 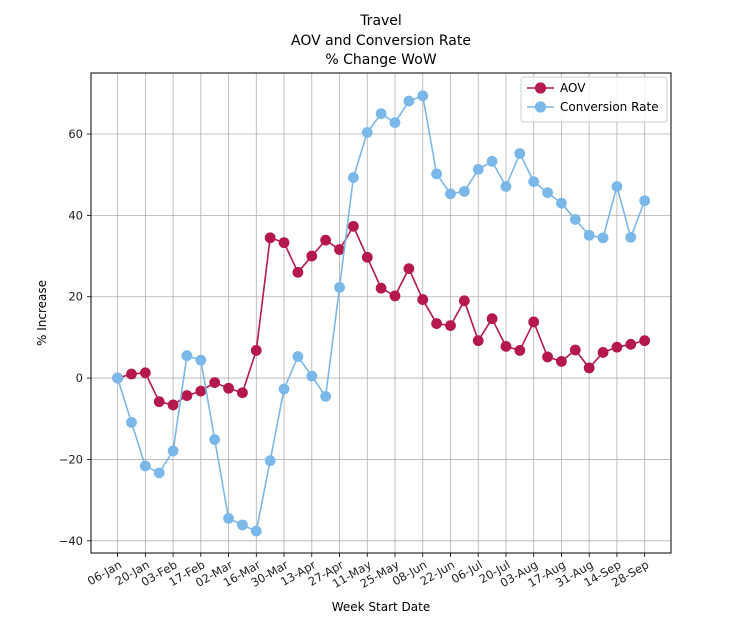 I want to click on legend-box, so click(x=594, y=99).